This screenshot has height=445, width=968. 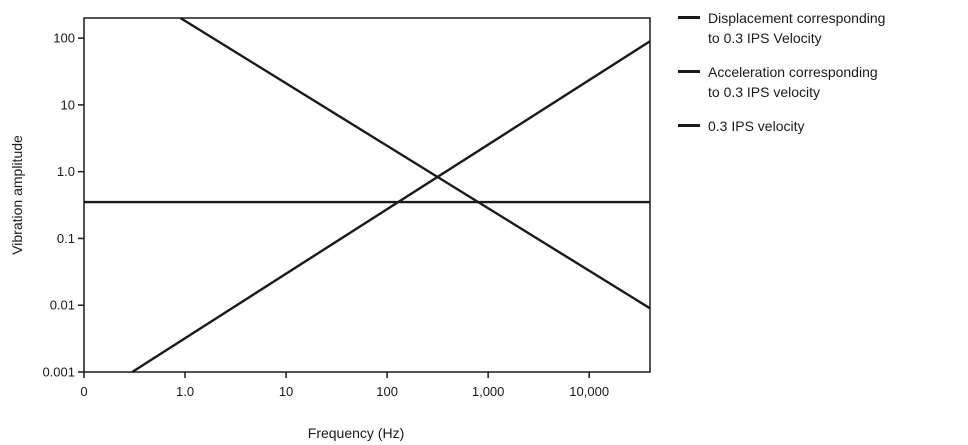 I want to click on x-tick-label: 0, so click(x=83, y=391).